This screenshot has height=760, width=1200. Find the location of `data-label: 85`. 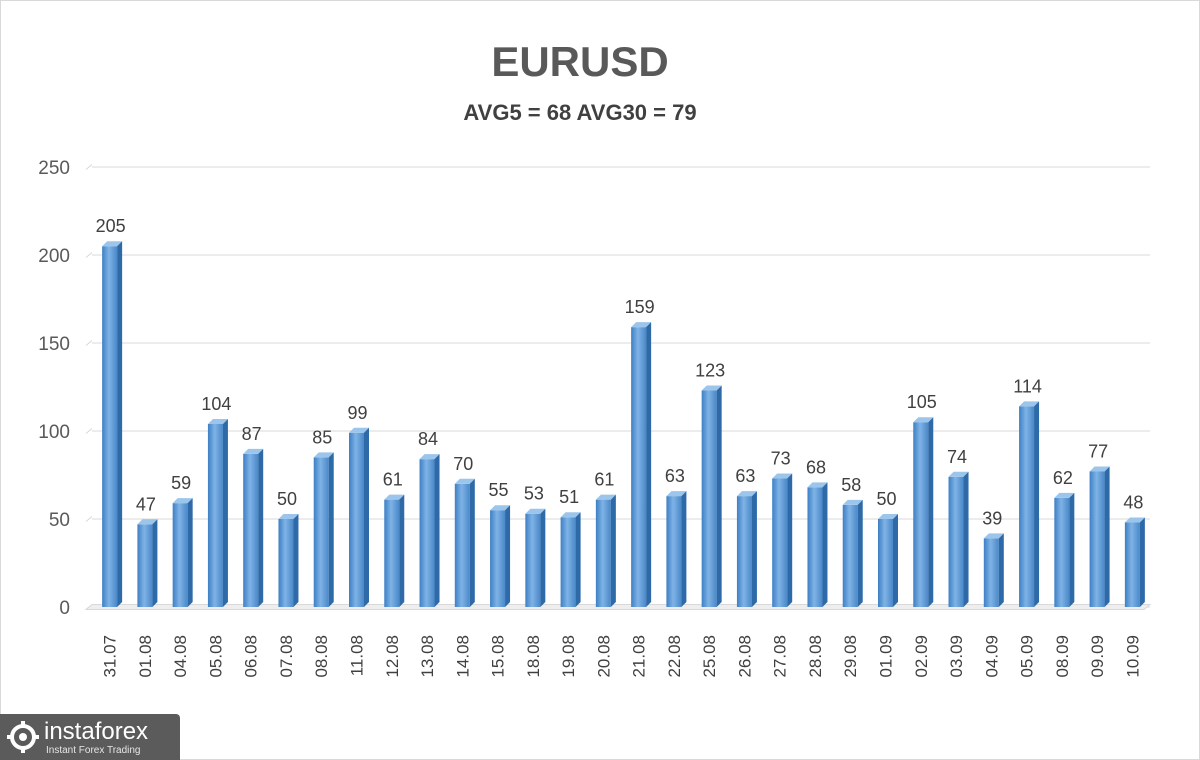

data-label: 85 is located at coordinates (322, 437).